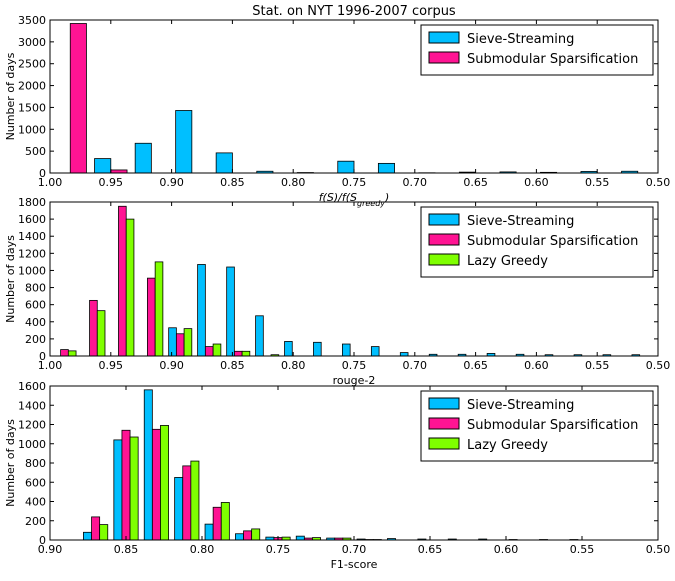 The width and height of the screenshot is (675, 581). I want to click on y-tick-label: 1200, so click(32, 425).